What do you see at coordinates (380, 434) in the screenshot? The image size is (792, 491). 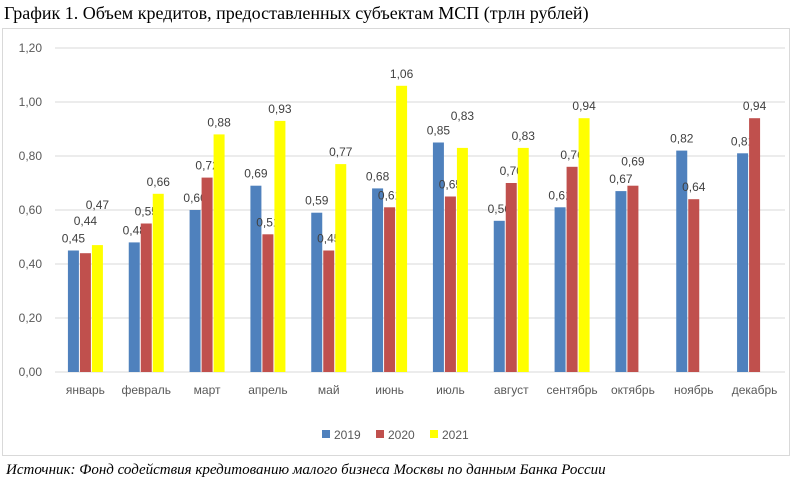 I see `legend-swatch-2020` at bounding box center [380, 434].